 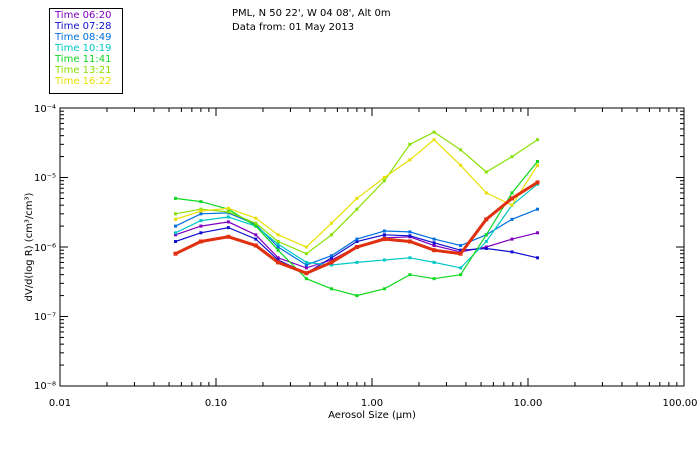 I want to click on date-text: Data from: 01 May 2013, so click(x=293, y=27).